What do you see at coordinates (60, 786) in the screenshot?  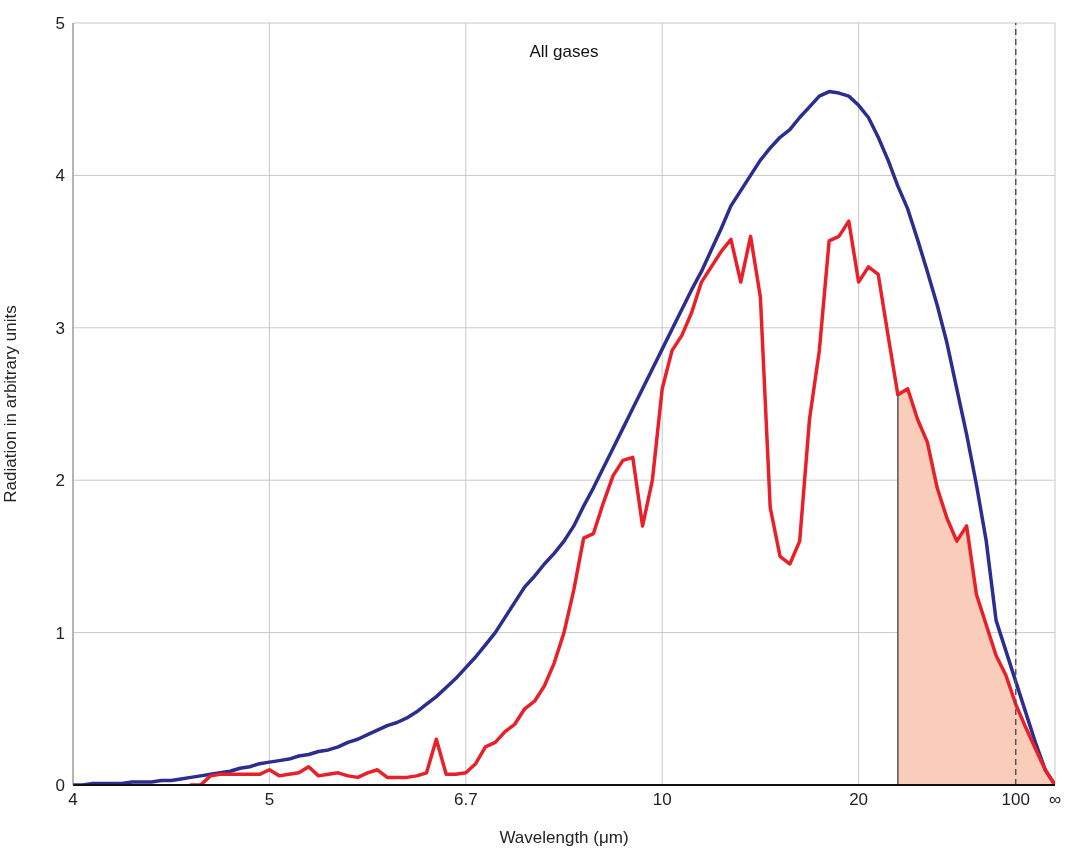 I see `y-tick-label: 0` at bounding box center [60, 786].